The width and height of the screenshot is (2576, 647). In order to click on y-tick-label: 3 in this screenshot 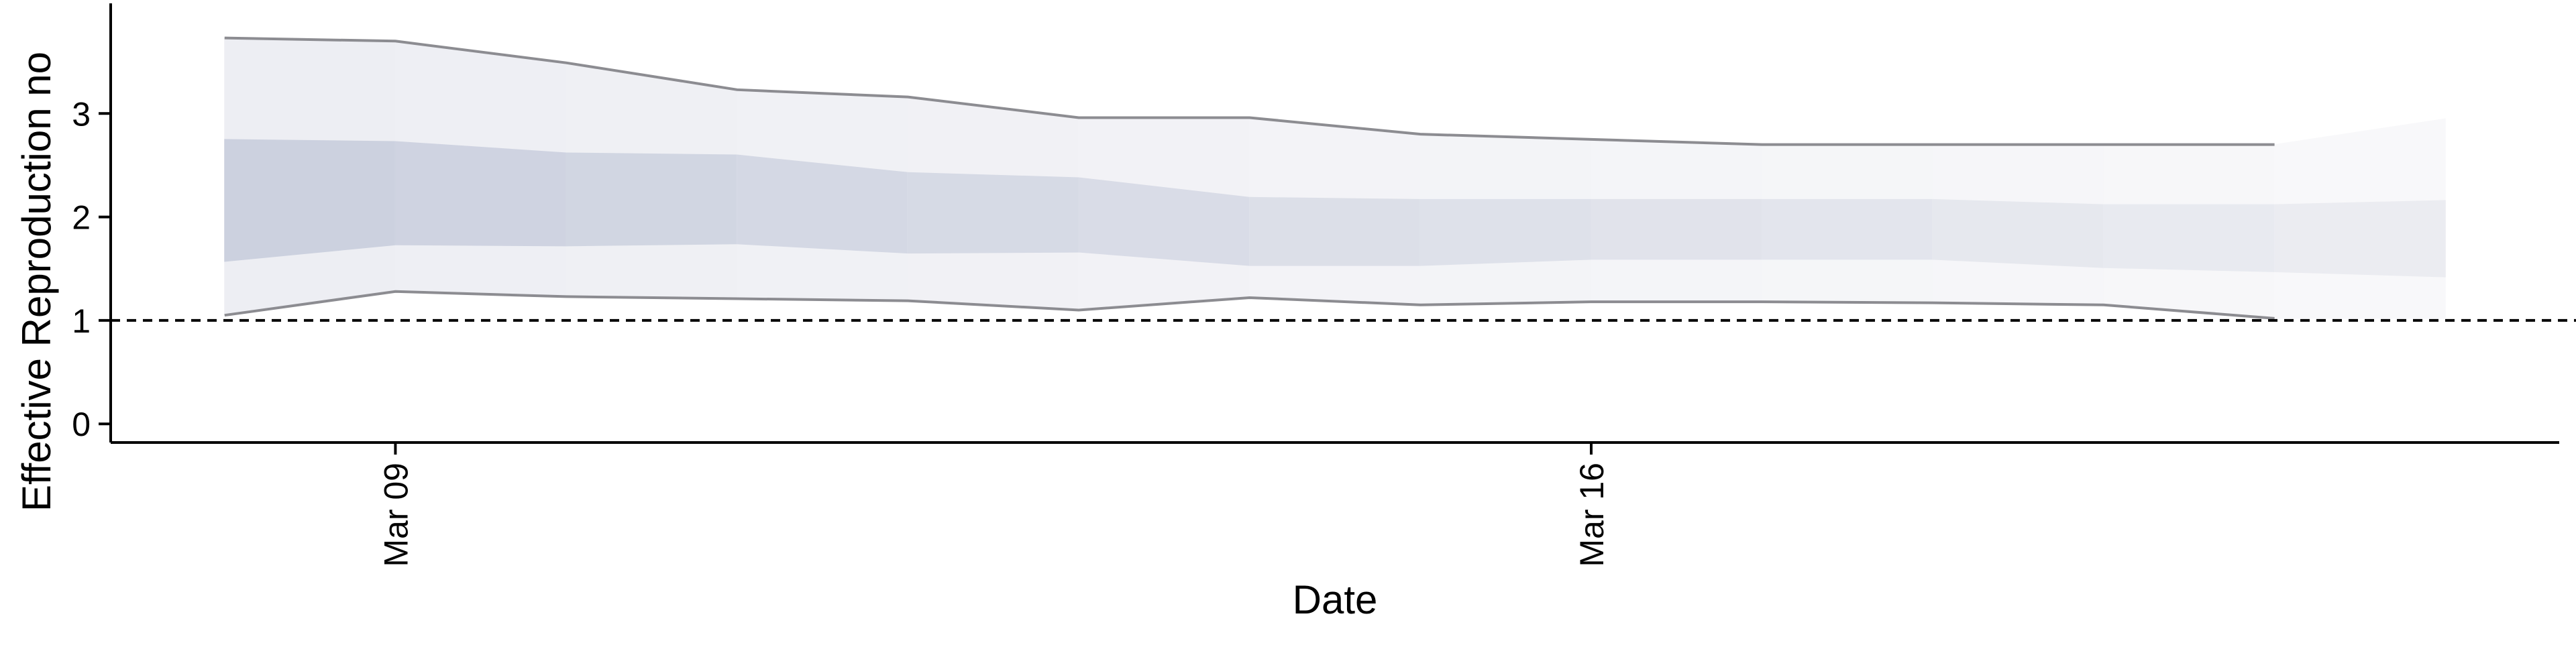, I will do `click(81, 114)`.